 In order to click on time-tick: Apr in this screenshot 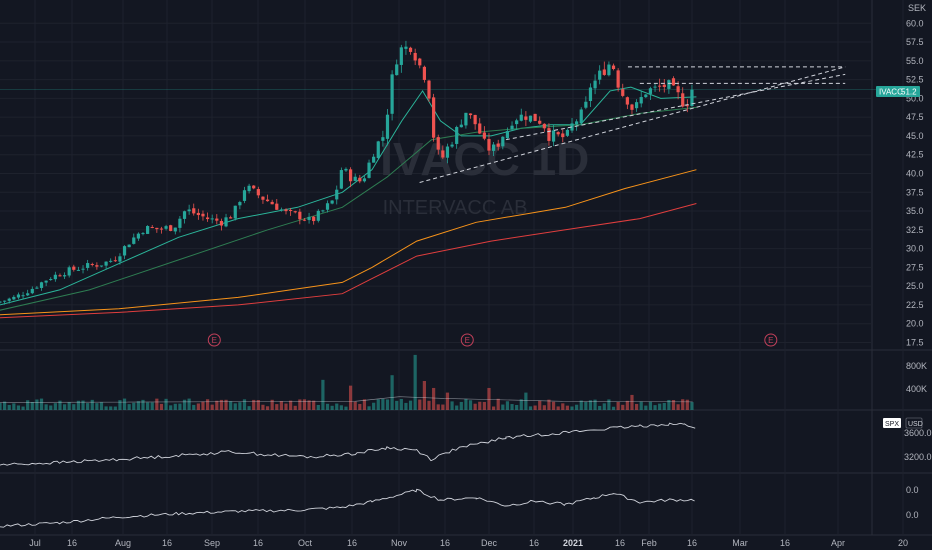, I will do `click(838, 543)`.